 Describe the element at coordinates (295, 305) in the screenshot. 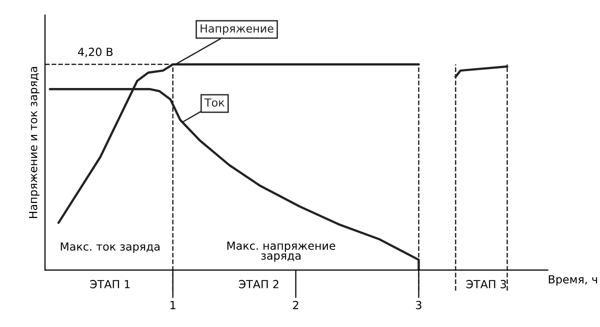

I see `x-tick-label: 2` at that location.